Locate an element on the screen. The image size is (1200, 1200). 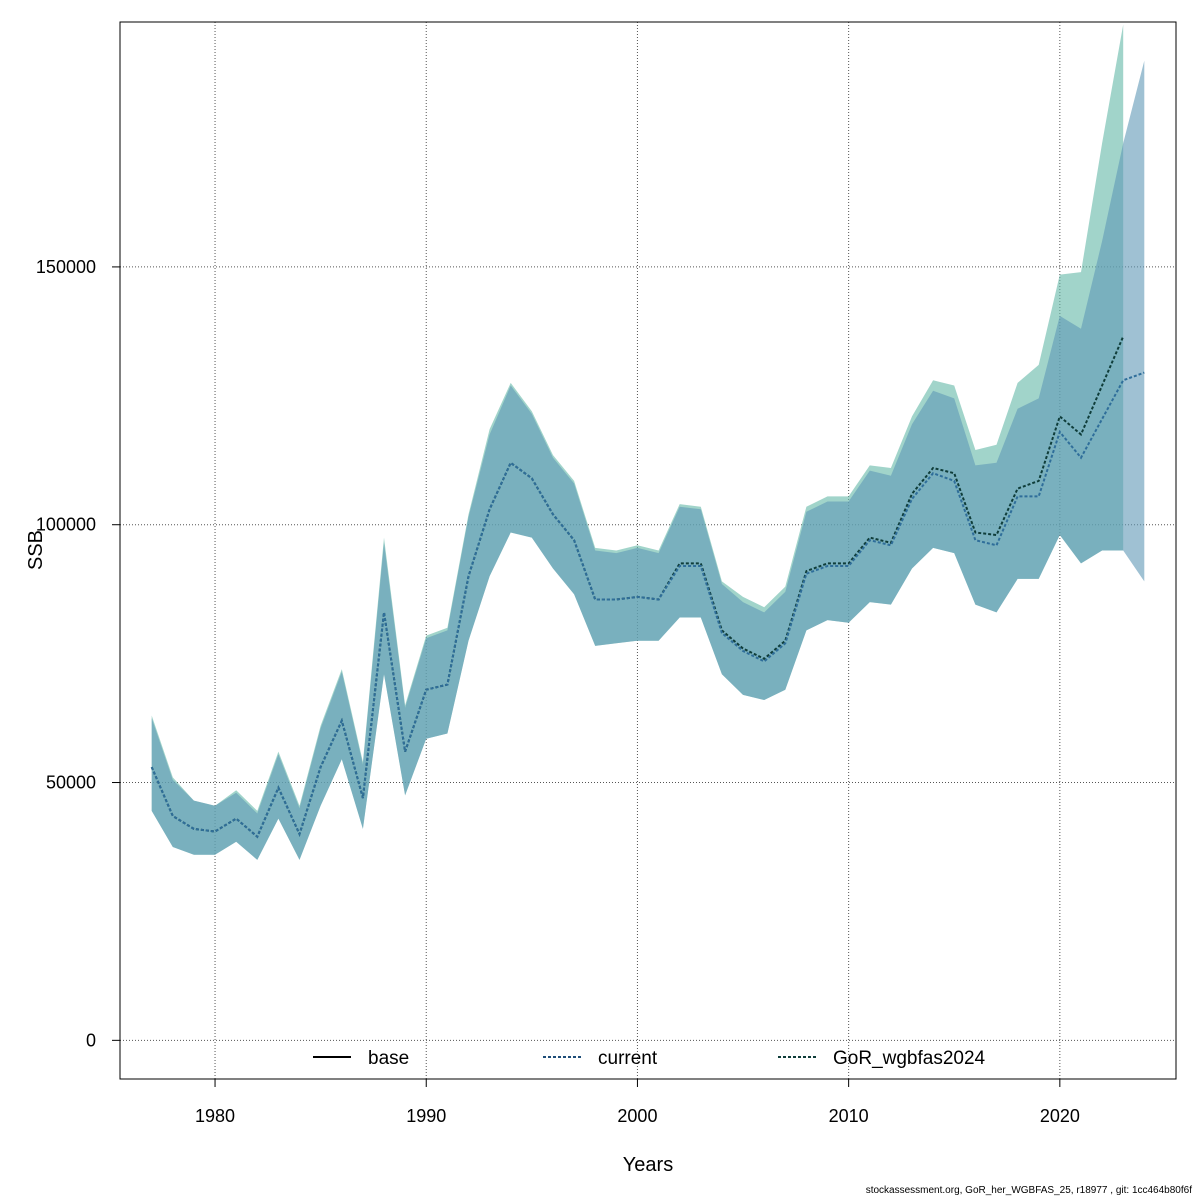
x-tick-label-2000: 2000 is located at coordinates (637, 1116).